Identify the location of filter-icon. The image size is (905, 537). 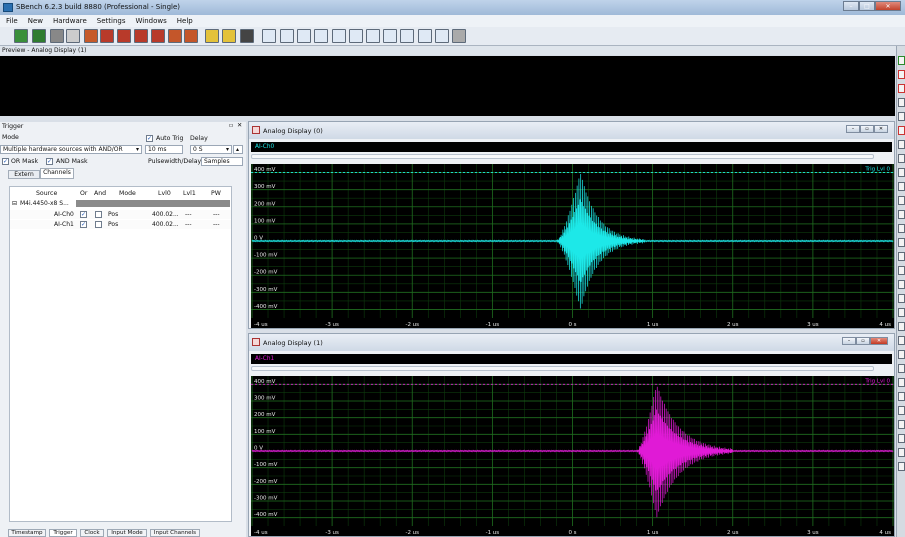
(158, 36).